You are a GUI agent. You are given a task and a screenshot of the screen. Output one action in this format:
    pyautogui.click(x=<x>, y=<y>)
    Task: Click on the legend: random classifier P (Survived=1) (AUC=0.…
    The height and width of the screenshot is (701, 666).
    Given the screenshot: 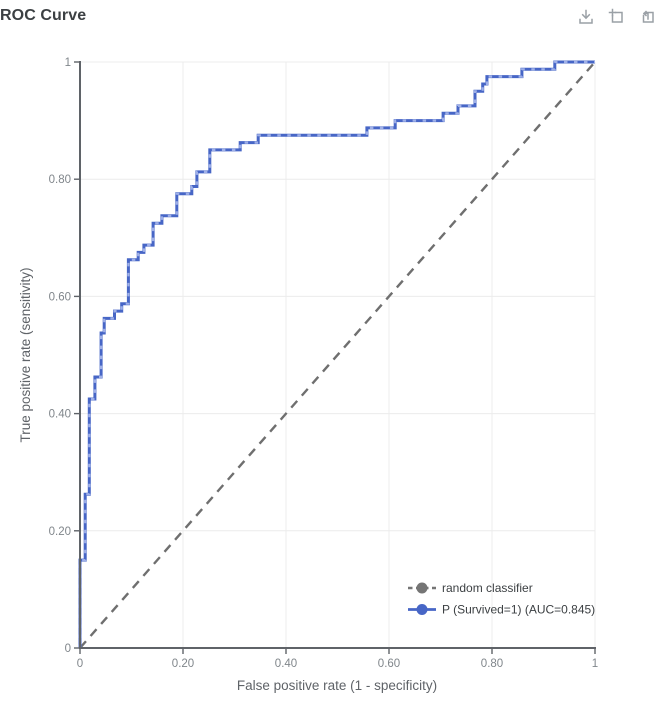 What is the action you would take?
    pyautogui.click(x=501, y=599)
    